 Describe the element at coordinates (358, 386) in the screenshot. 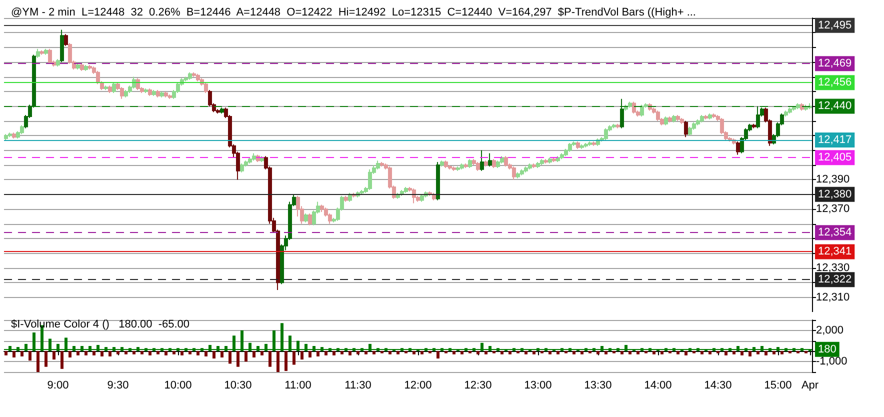

I see `x-tick-label: 11:30` at that location.